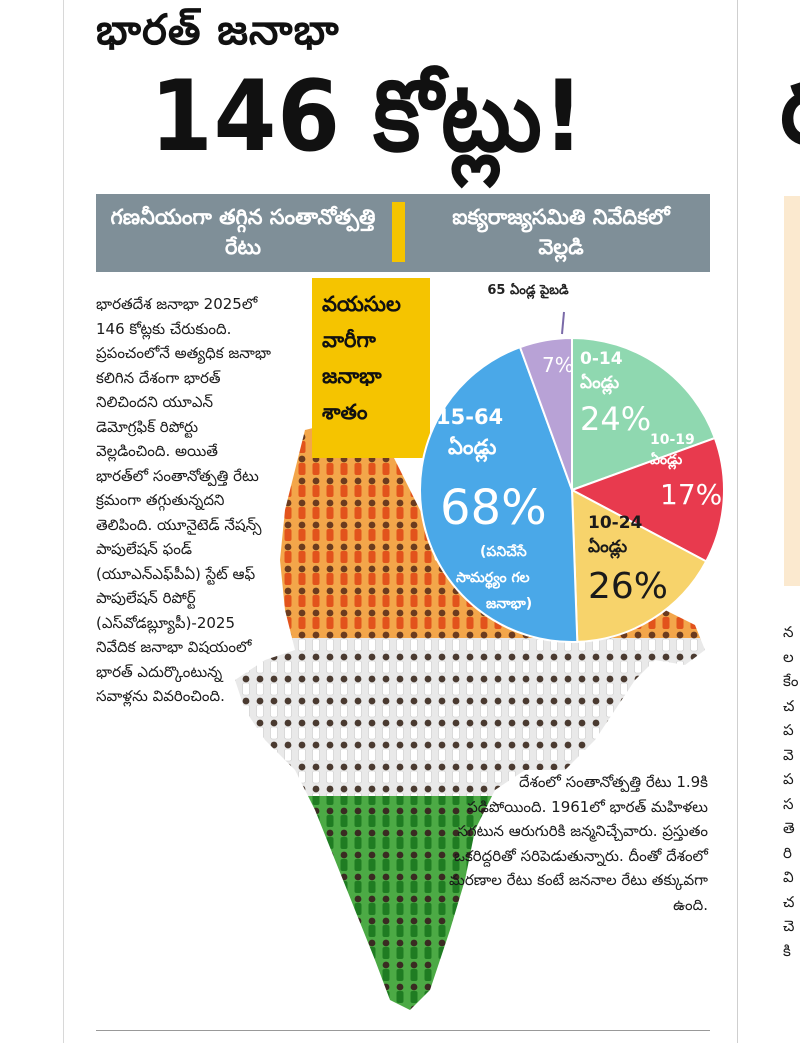 The width and height of the screenshot is (800, 1043). I want to click on pie-label: 10-24, so click(615, 523).